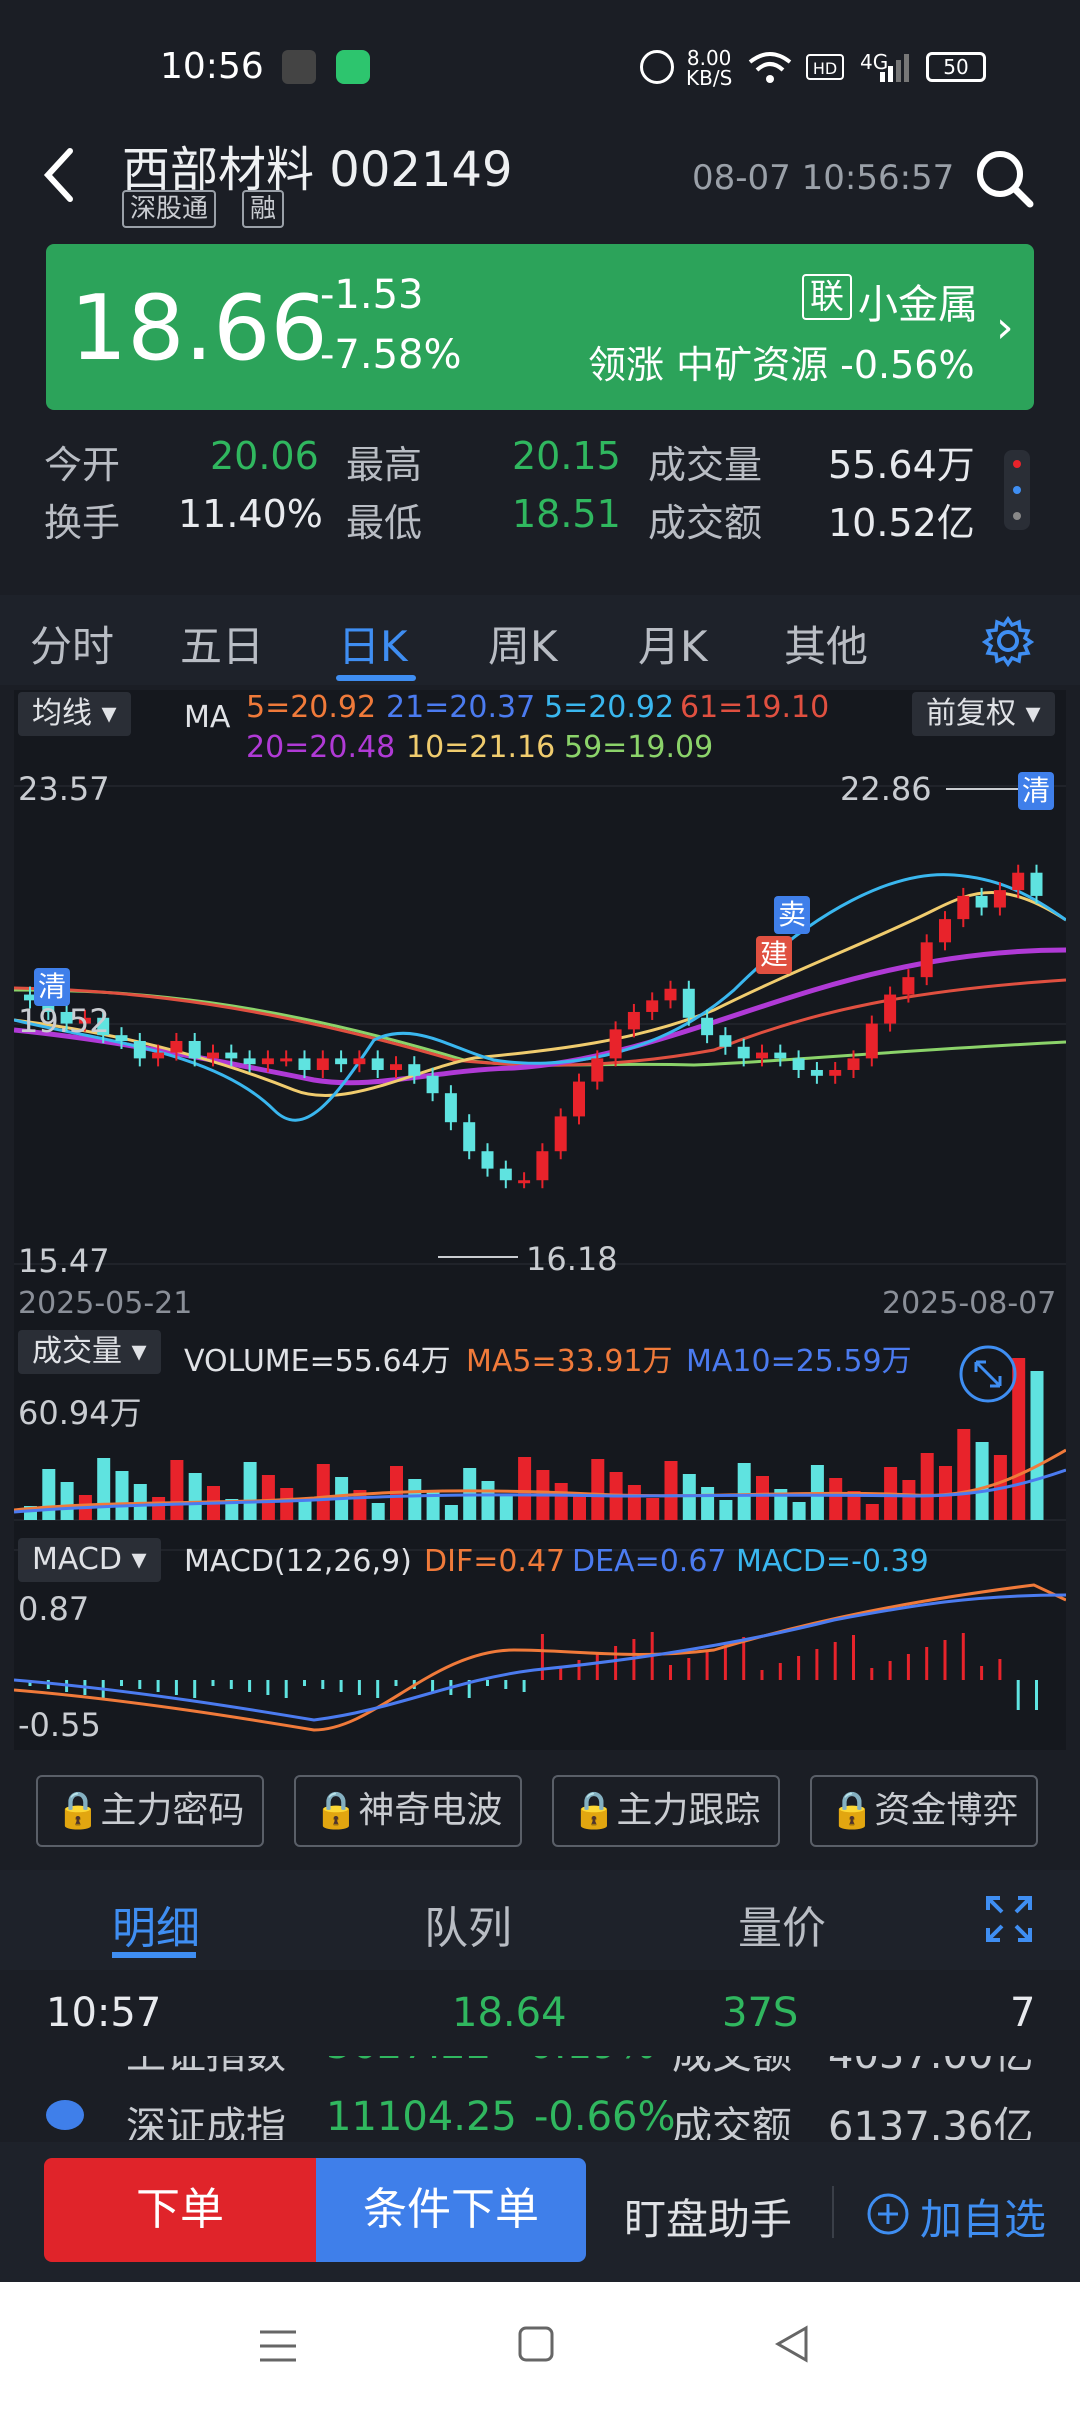 Image resolution: width=1080 pixels, height=2412 pixels. I want to click on add-circle-icon, so click(888, 2214).